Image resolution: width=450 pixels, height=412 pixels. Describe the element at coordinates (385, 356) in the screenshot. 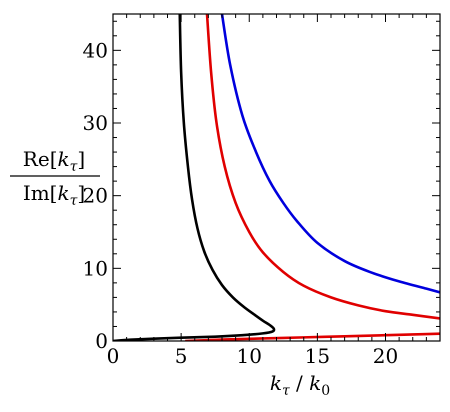

I see `x-tick-label: 20` at that location.